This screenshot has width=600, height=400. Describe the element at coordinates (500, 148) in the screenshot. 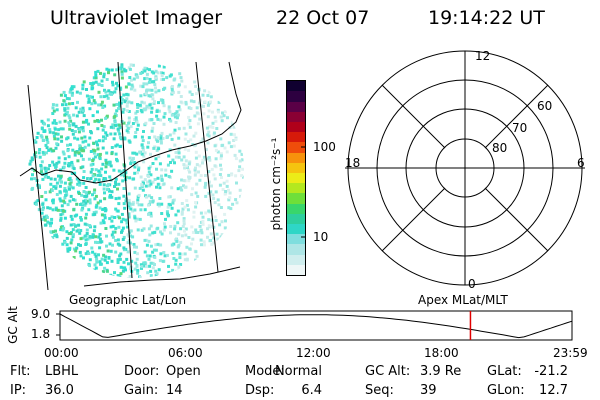

I see `mlat-label-80: 80` at that location.